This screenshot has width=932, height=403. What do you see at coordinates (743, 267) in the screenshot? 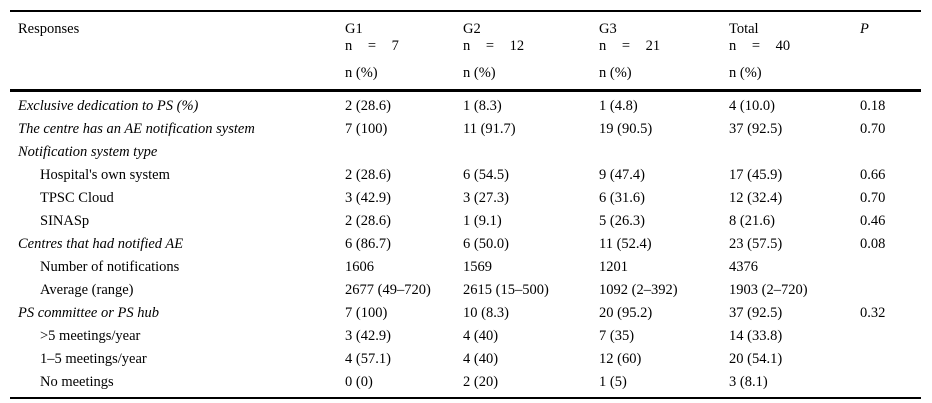
I see `cell-total: 4376` at bounding box center [743, 267].